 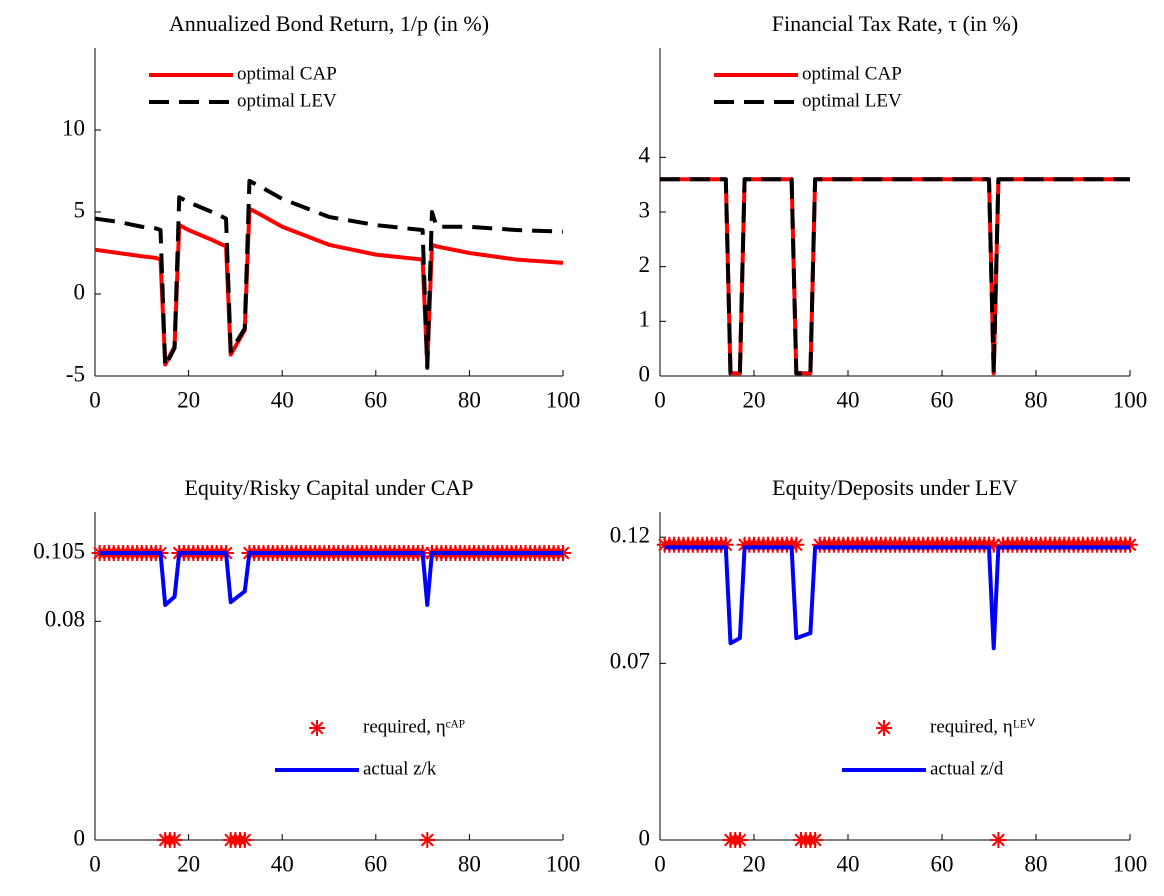 What do you see at coordinates (328, 487) in the screenshot?
I see `chart-title: Equity/Risky Capital under CAP` at bounding box center [328, 487].